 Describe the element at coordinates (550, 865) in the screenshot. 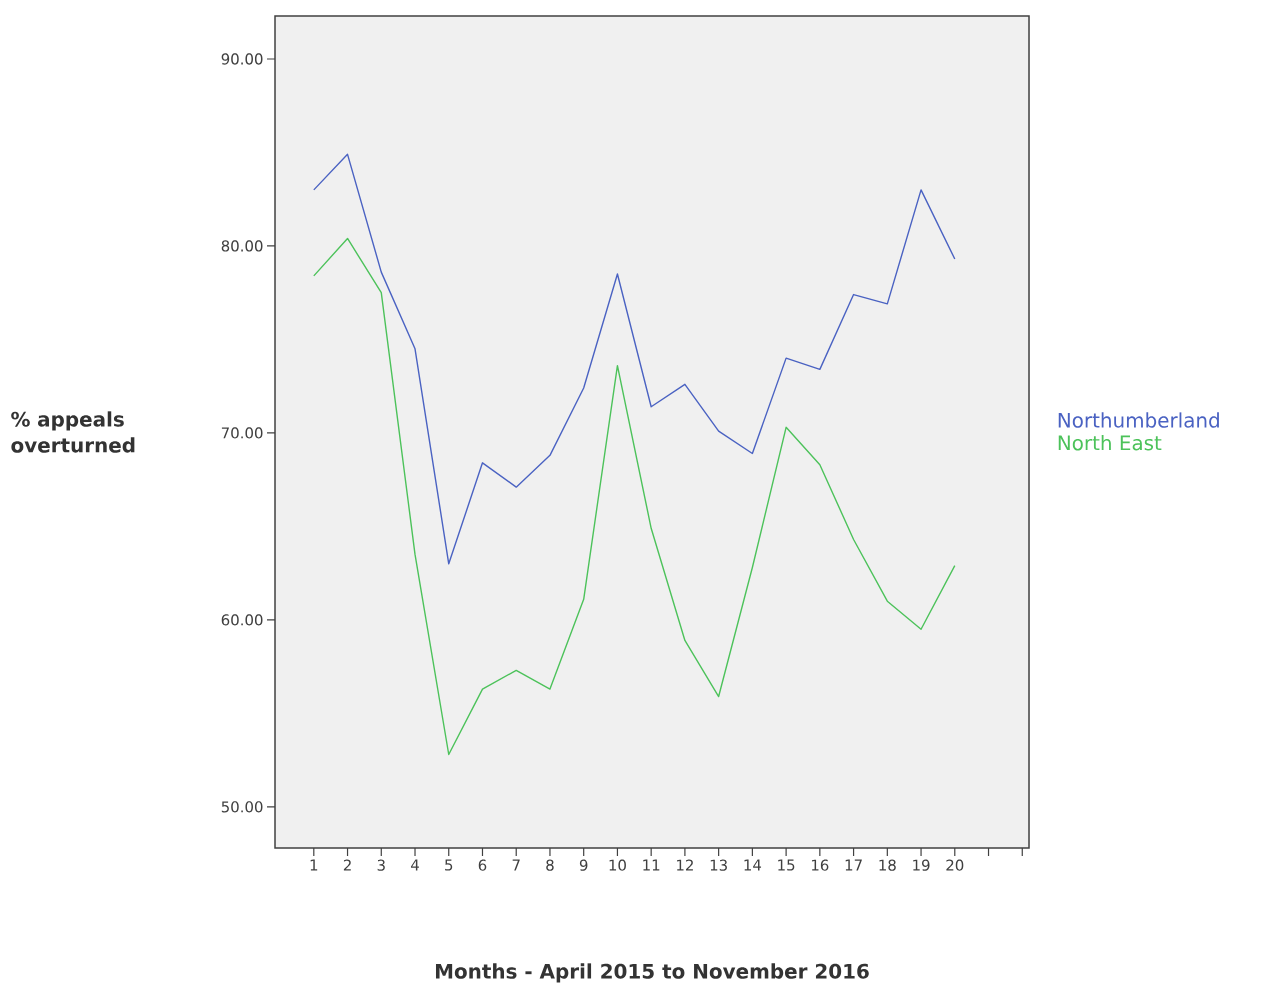

I see `x-tick-label: 8` at that location.